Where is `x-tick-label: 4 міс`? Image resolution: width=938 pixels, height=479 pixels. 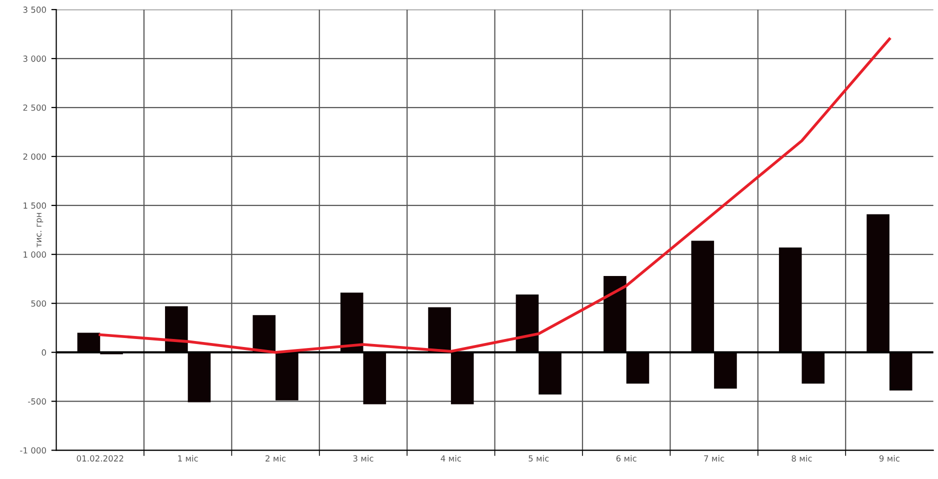
x-tick-label: 4 міс is located at coordinates (450, 458).